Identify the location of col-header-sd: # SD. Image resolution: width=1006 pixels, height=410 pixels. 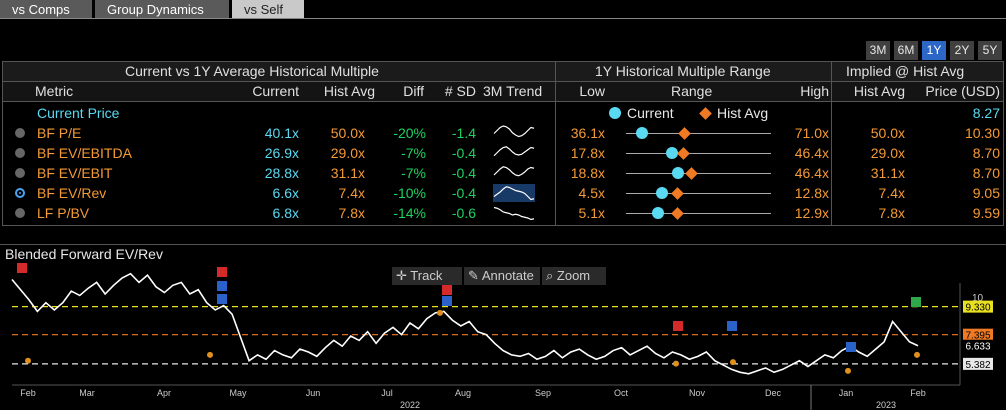
(452, 91).